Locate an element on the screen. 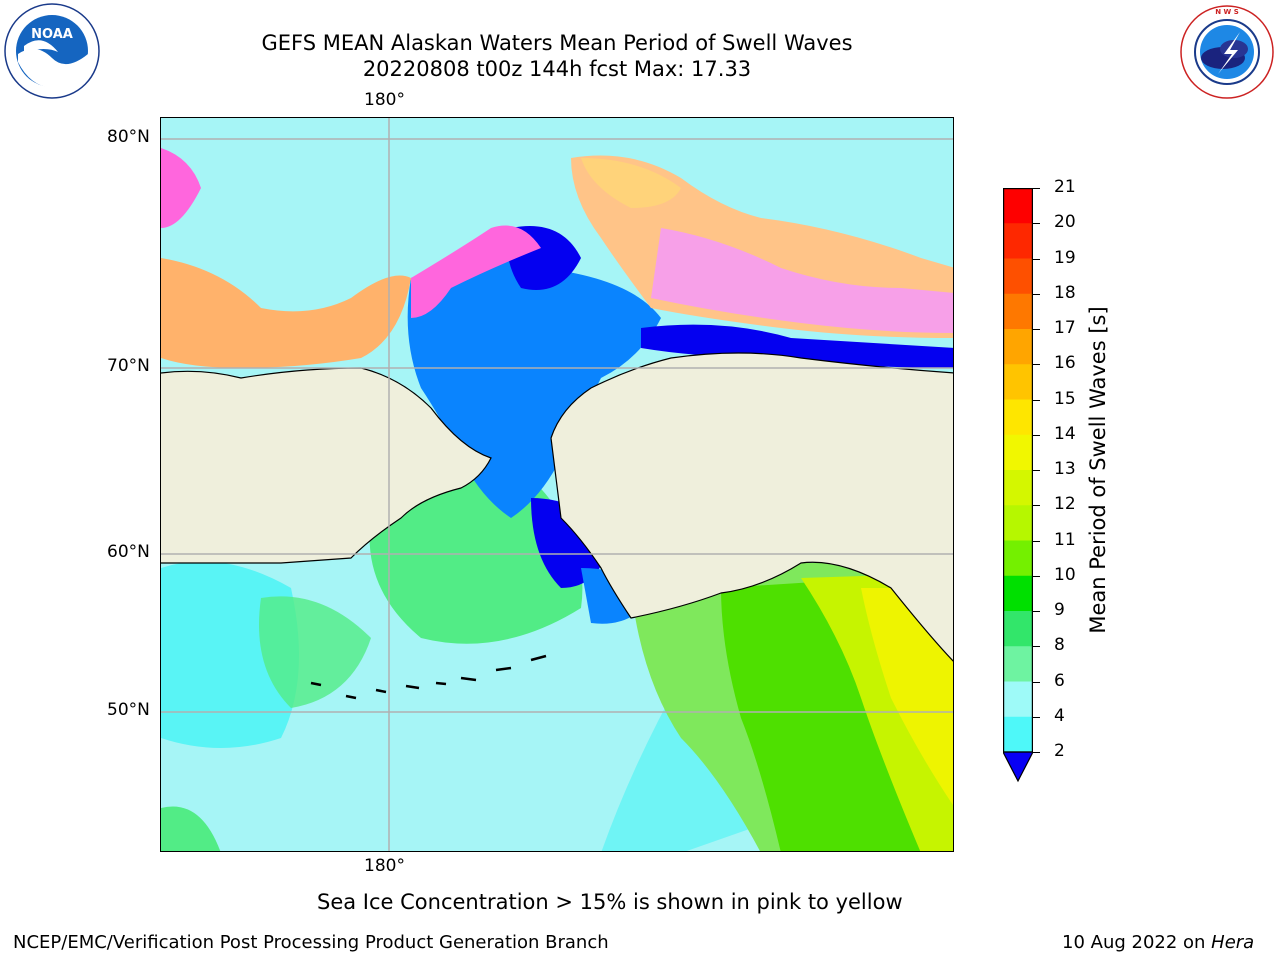 The height and width of the screenshot is (960, 1280). footer-date: 10 Aug 2022 on Hera is located at coordinates (1158, 942).